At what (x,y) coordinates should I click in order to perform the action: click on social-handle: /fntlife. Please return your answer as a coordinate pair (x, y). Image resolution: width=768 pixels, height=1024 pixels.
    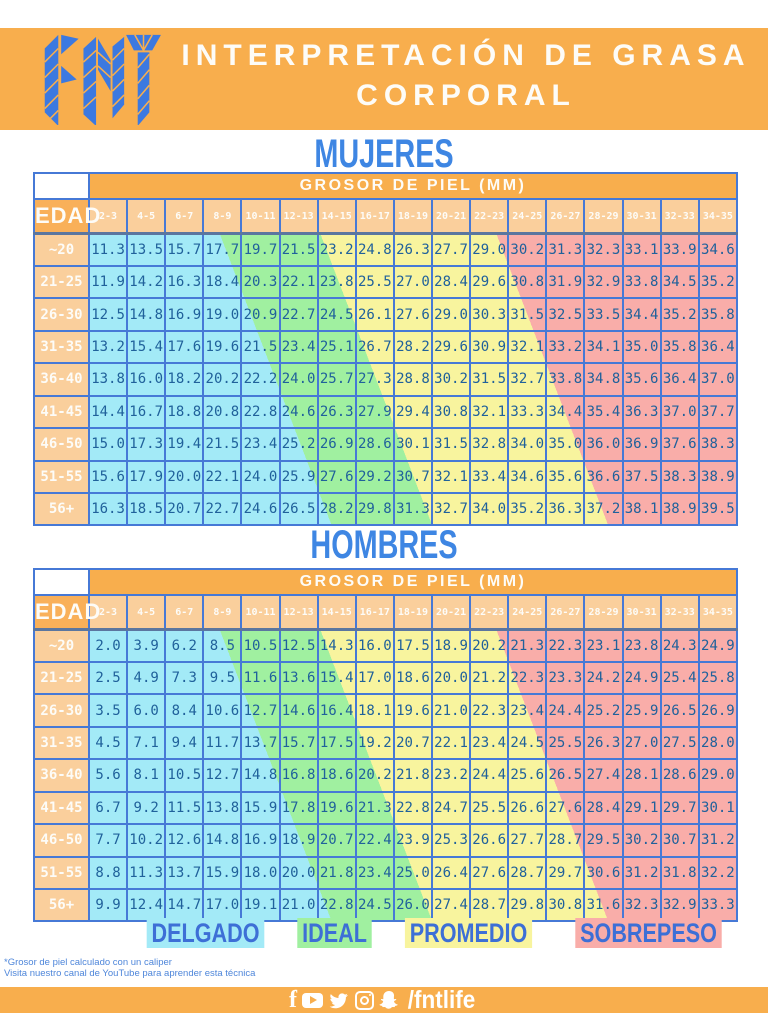
    Looking at the image, I should click on (441, 999).